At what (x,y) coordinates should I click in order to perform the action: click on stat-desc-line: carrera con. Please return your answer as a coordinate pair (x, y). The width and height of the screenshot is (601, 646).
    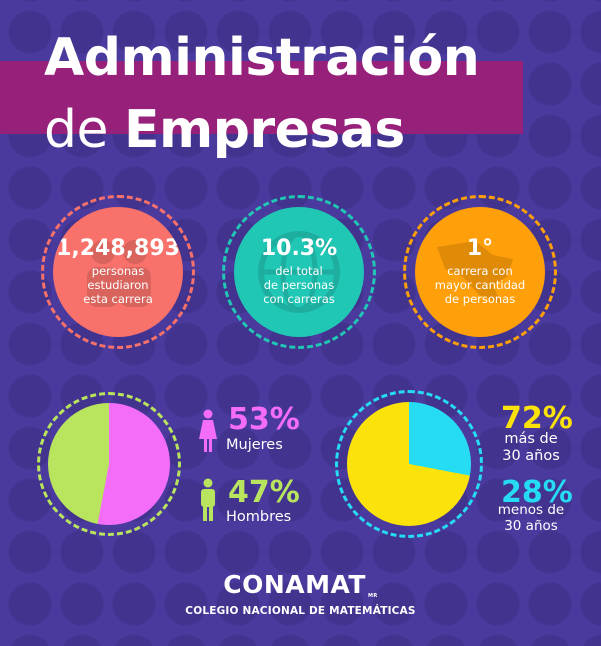
    Looking at the image, I should click on (480, 271).